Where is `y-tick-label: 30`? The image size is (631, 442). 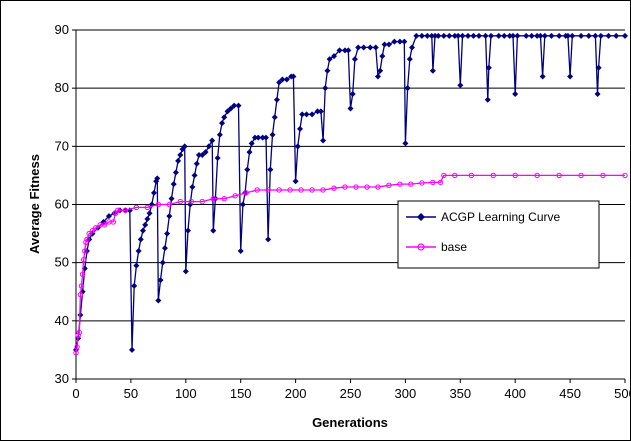 y-tick-label: 30 is located at coordinates (62, 378).